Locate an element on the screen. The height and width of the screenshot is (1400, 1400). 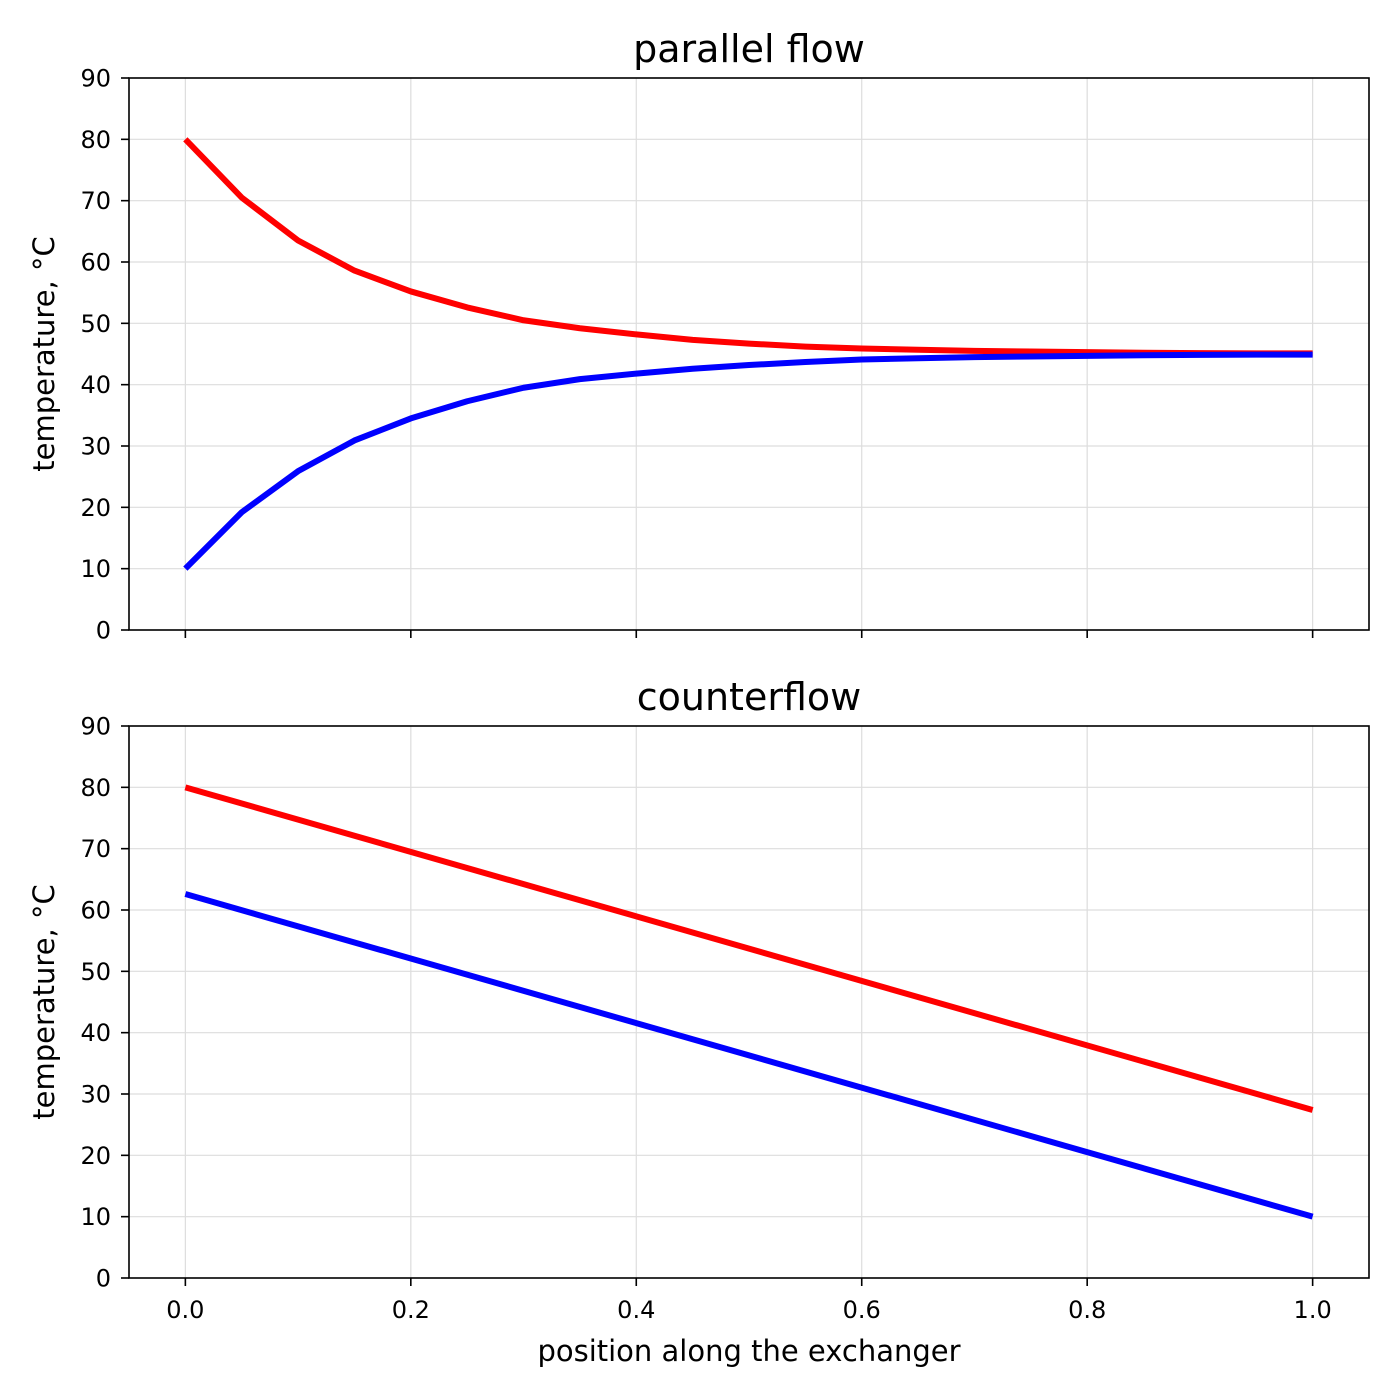
chart-title: counterflow is located at coordinates (749, 697).